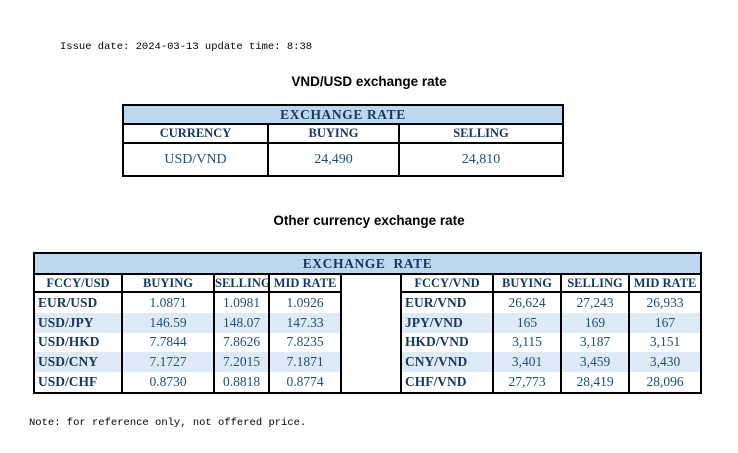  Describe the element at coordinates (447, 362) in the screenshot. I see `pair-cny-vnd: CNY/VND` at that location.